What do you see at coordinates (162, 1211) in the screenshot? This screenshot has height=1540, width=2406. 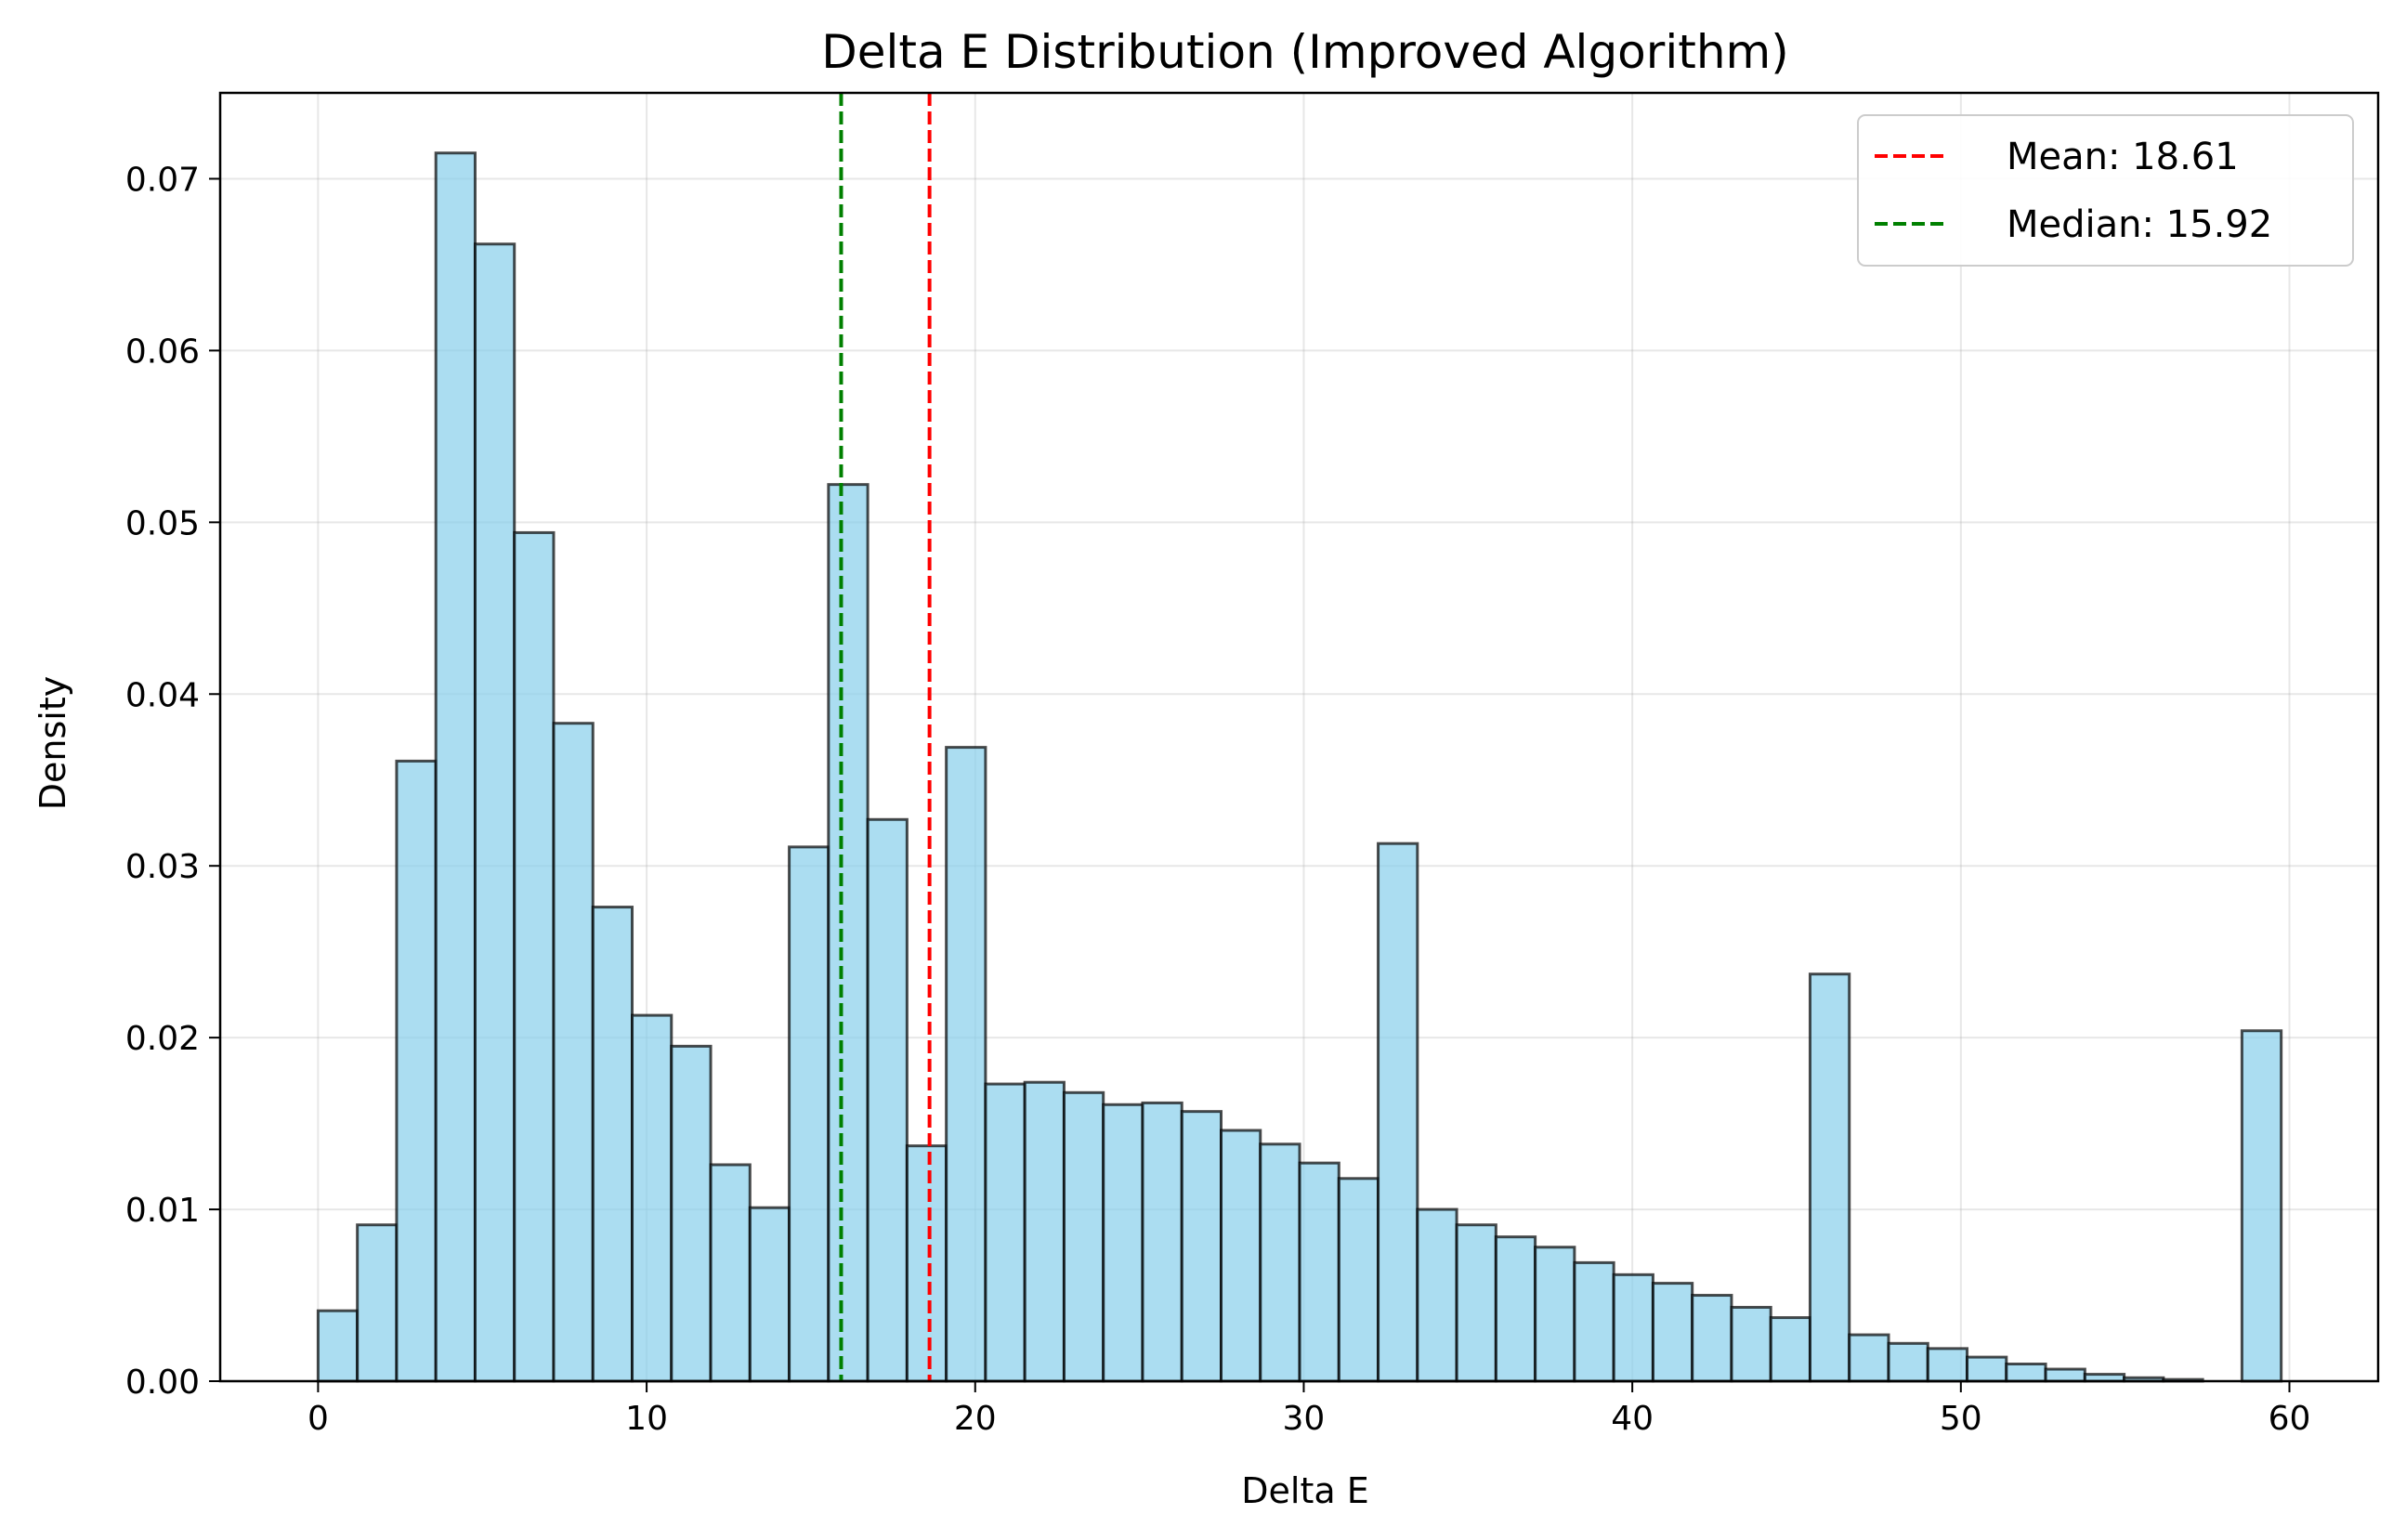 I see `y-tick-label: 0.01` at bounding box center [162, 1211].